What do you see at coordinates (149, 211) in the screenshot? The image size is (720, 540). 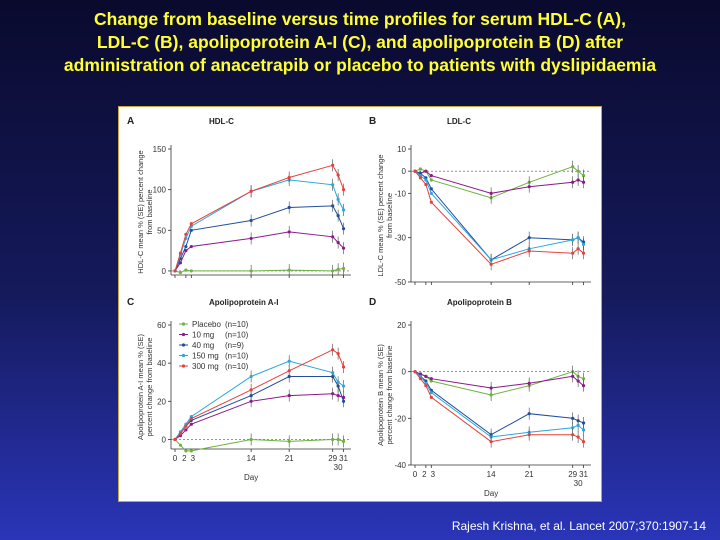 I see `y-axis-label: from baseline` at bounding box center [149, 211].